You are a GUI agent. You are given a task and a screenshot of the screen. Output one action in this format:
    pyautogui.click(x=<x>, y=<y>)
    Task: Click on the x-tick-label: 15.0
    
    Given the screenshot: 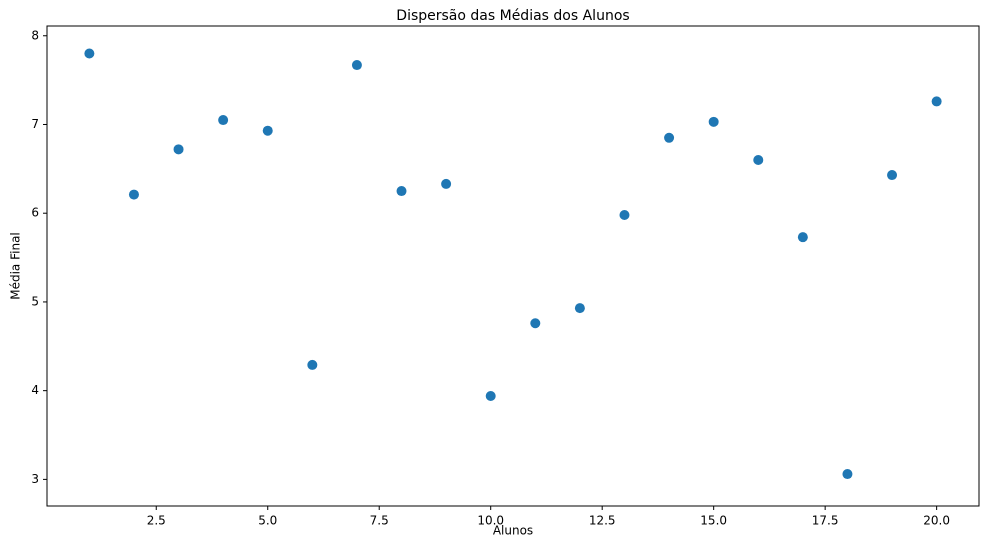 What is the action you would take?
    pyautogui.click(x=713, y=521)
    